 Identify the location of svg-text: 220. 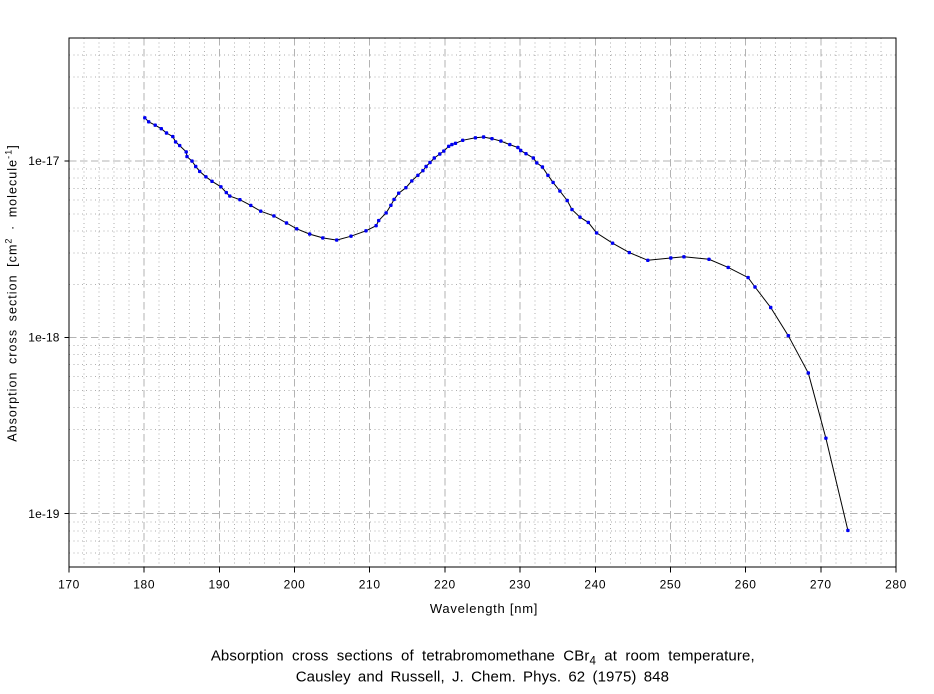
(445, 585).